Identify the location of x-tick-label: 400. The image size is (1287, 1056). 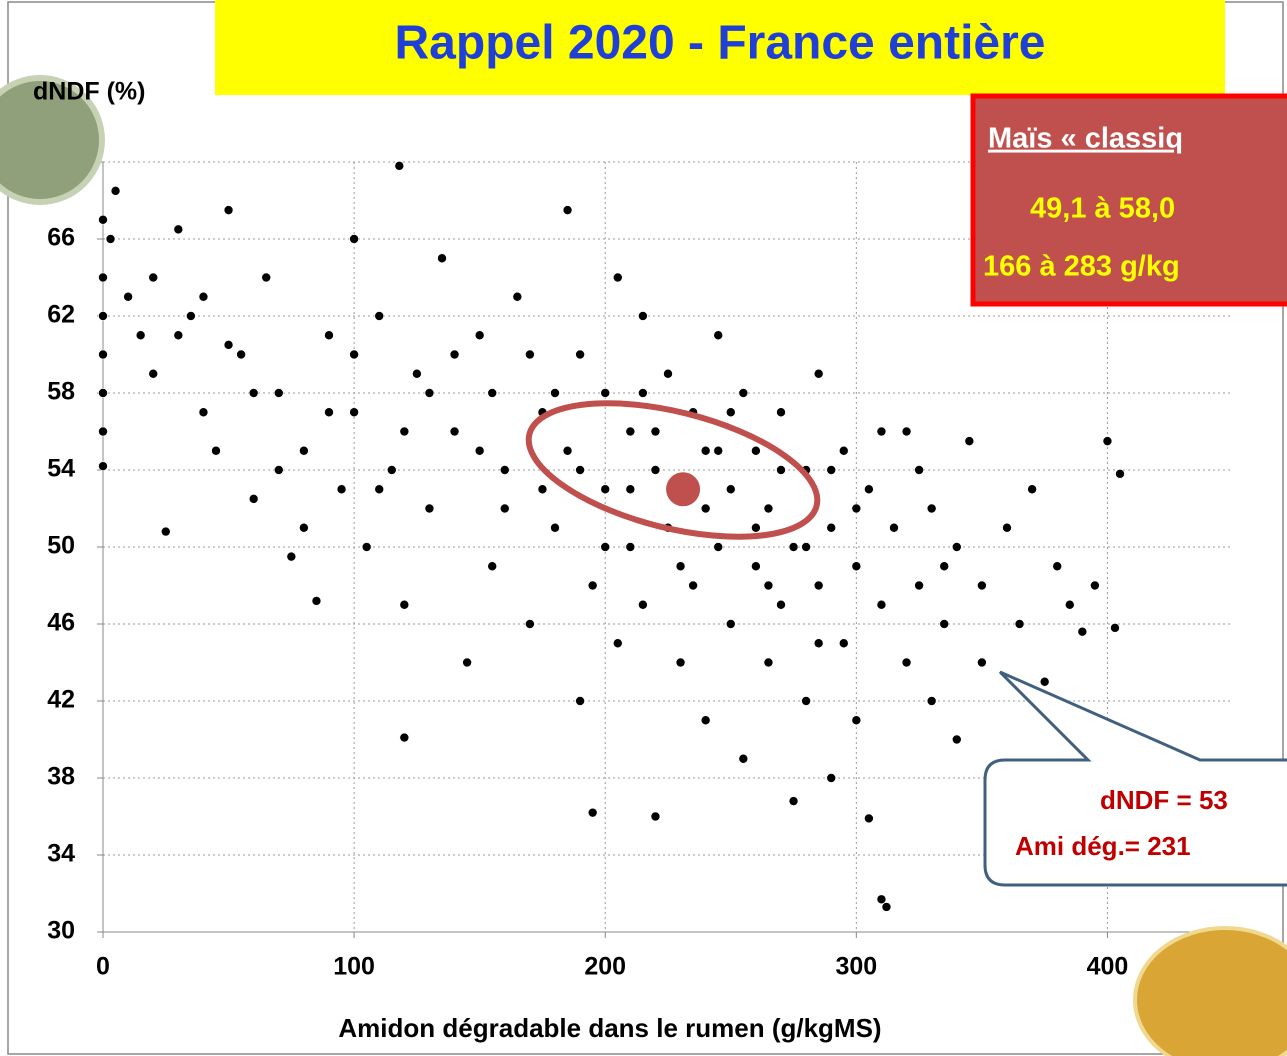
(1108, 967).